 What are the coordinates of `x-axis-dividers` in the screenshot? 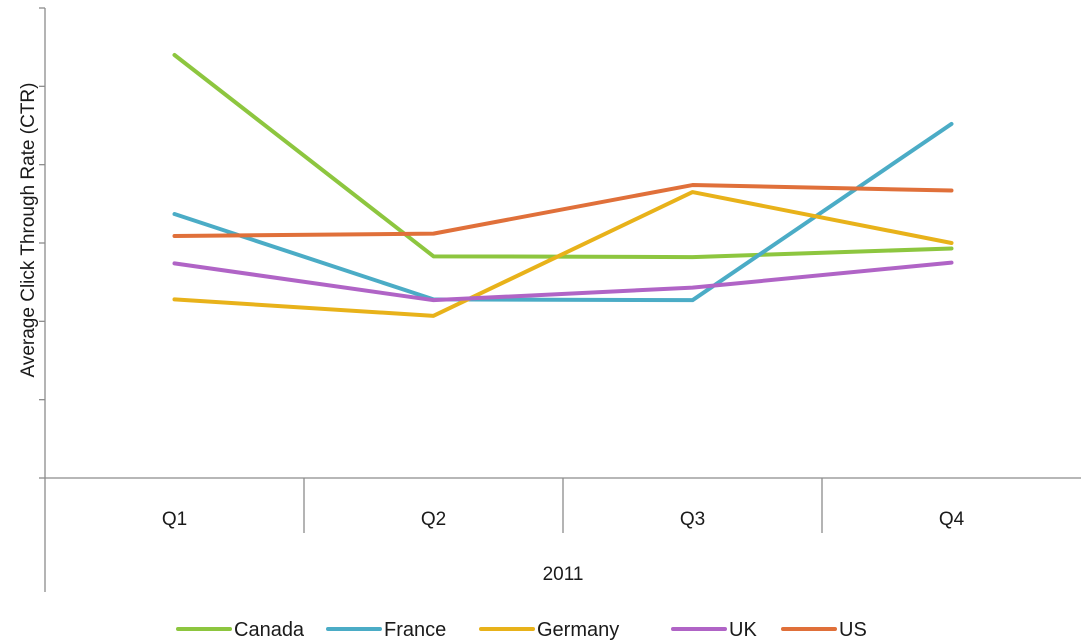 It's located at (563, 505).